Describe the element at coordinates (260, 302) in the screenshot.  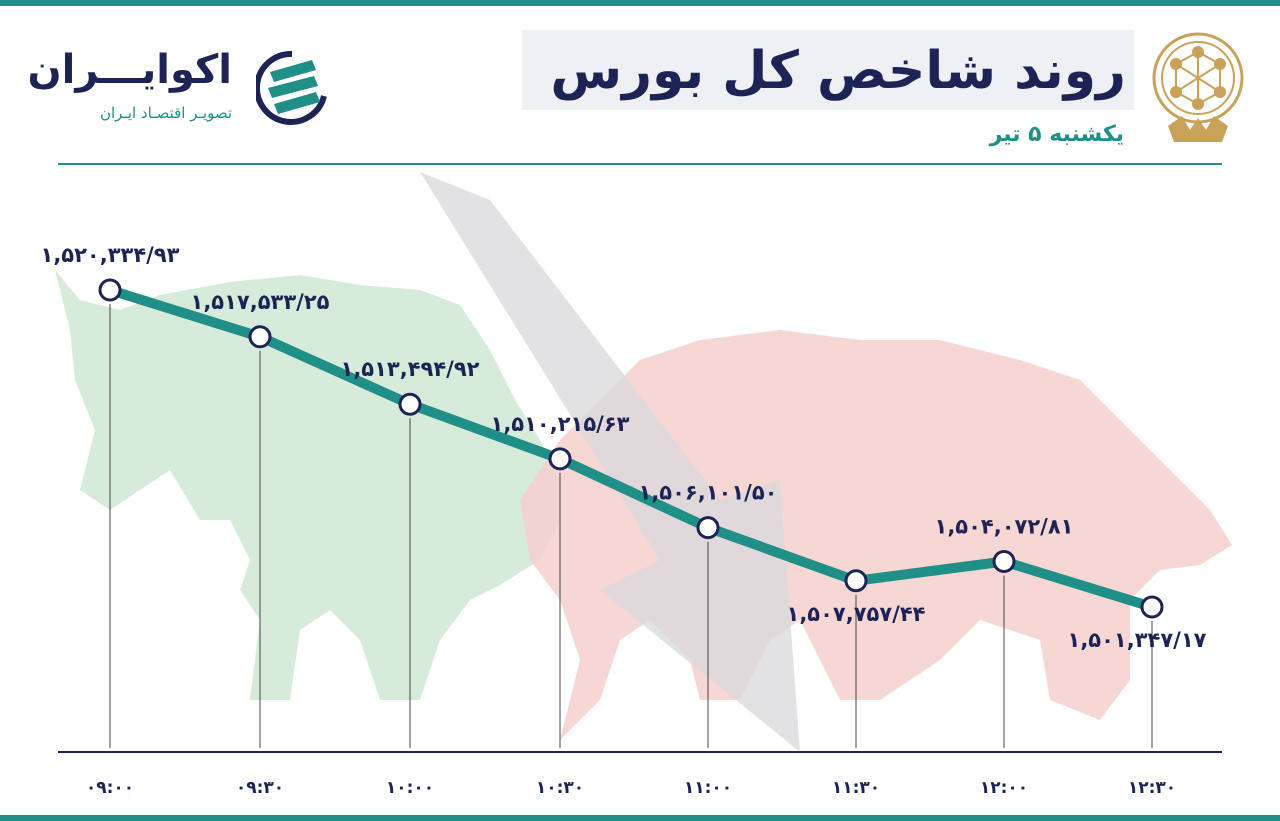
I see `data-label: ۱,۵۱۷,۵۳۳/۲۵` at that location.